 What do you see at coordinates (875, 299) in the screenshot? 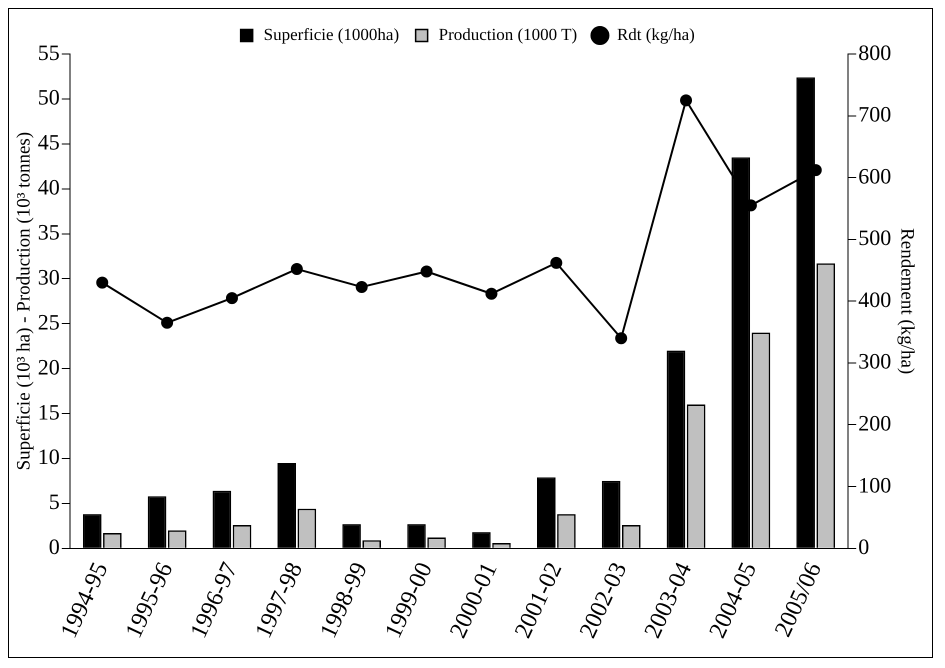
I see `y2-tick-label: 400` at bounding box center [875, 299].